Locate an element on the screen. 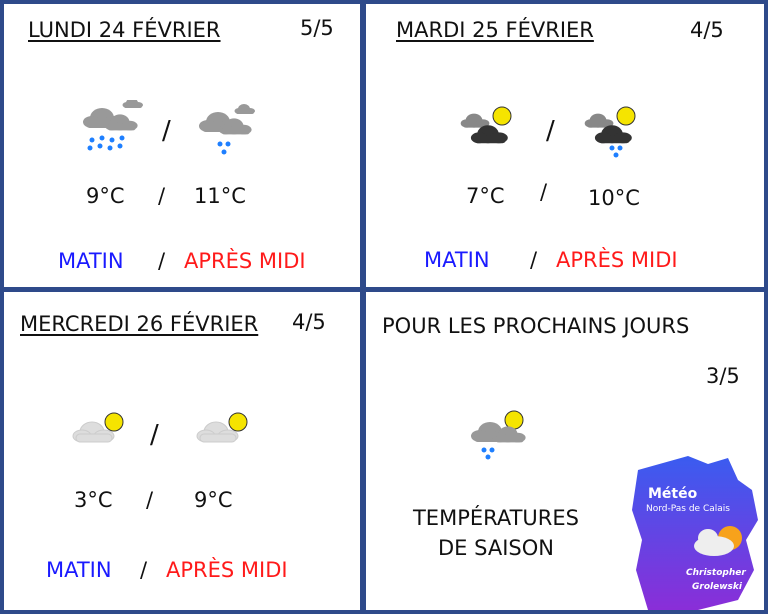  outlook-rating: 3/5 is located at coordinates (723, 376).